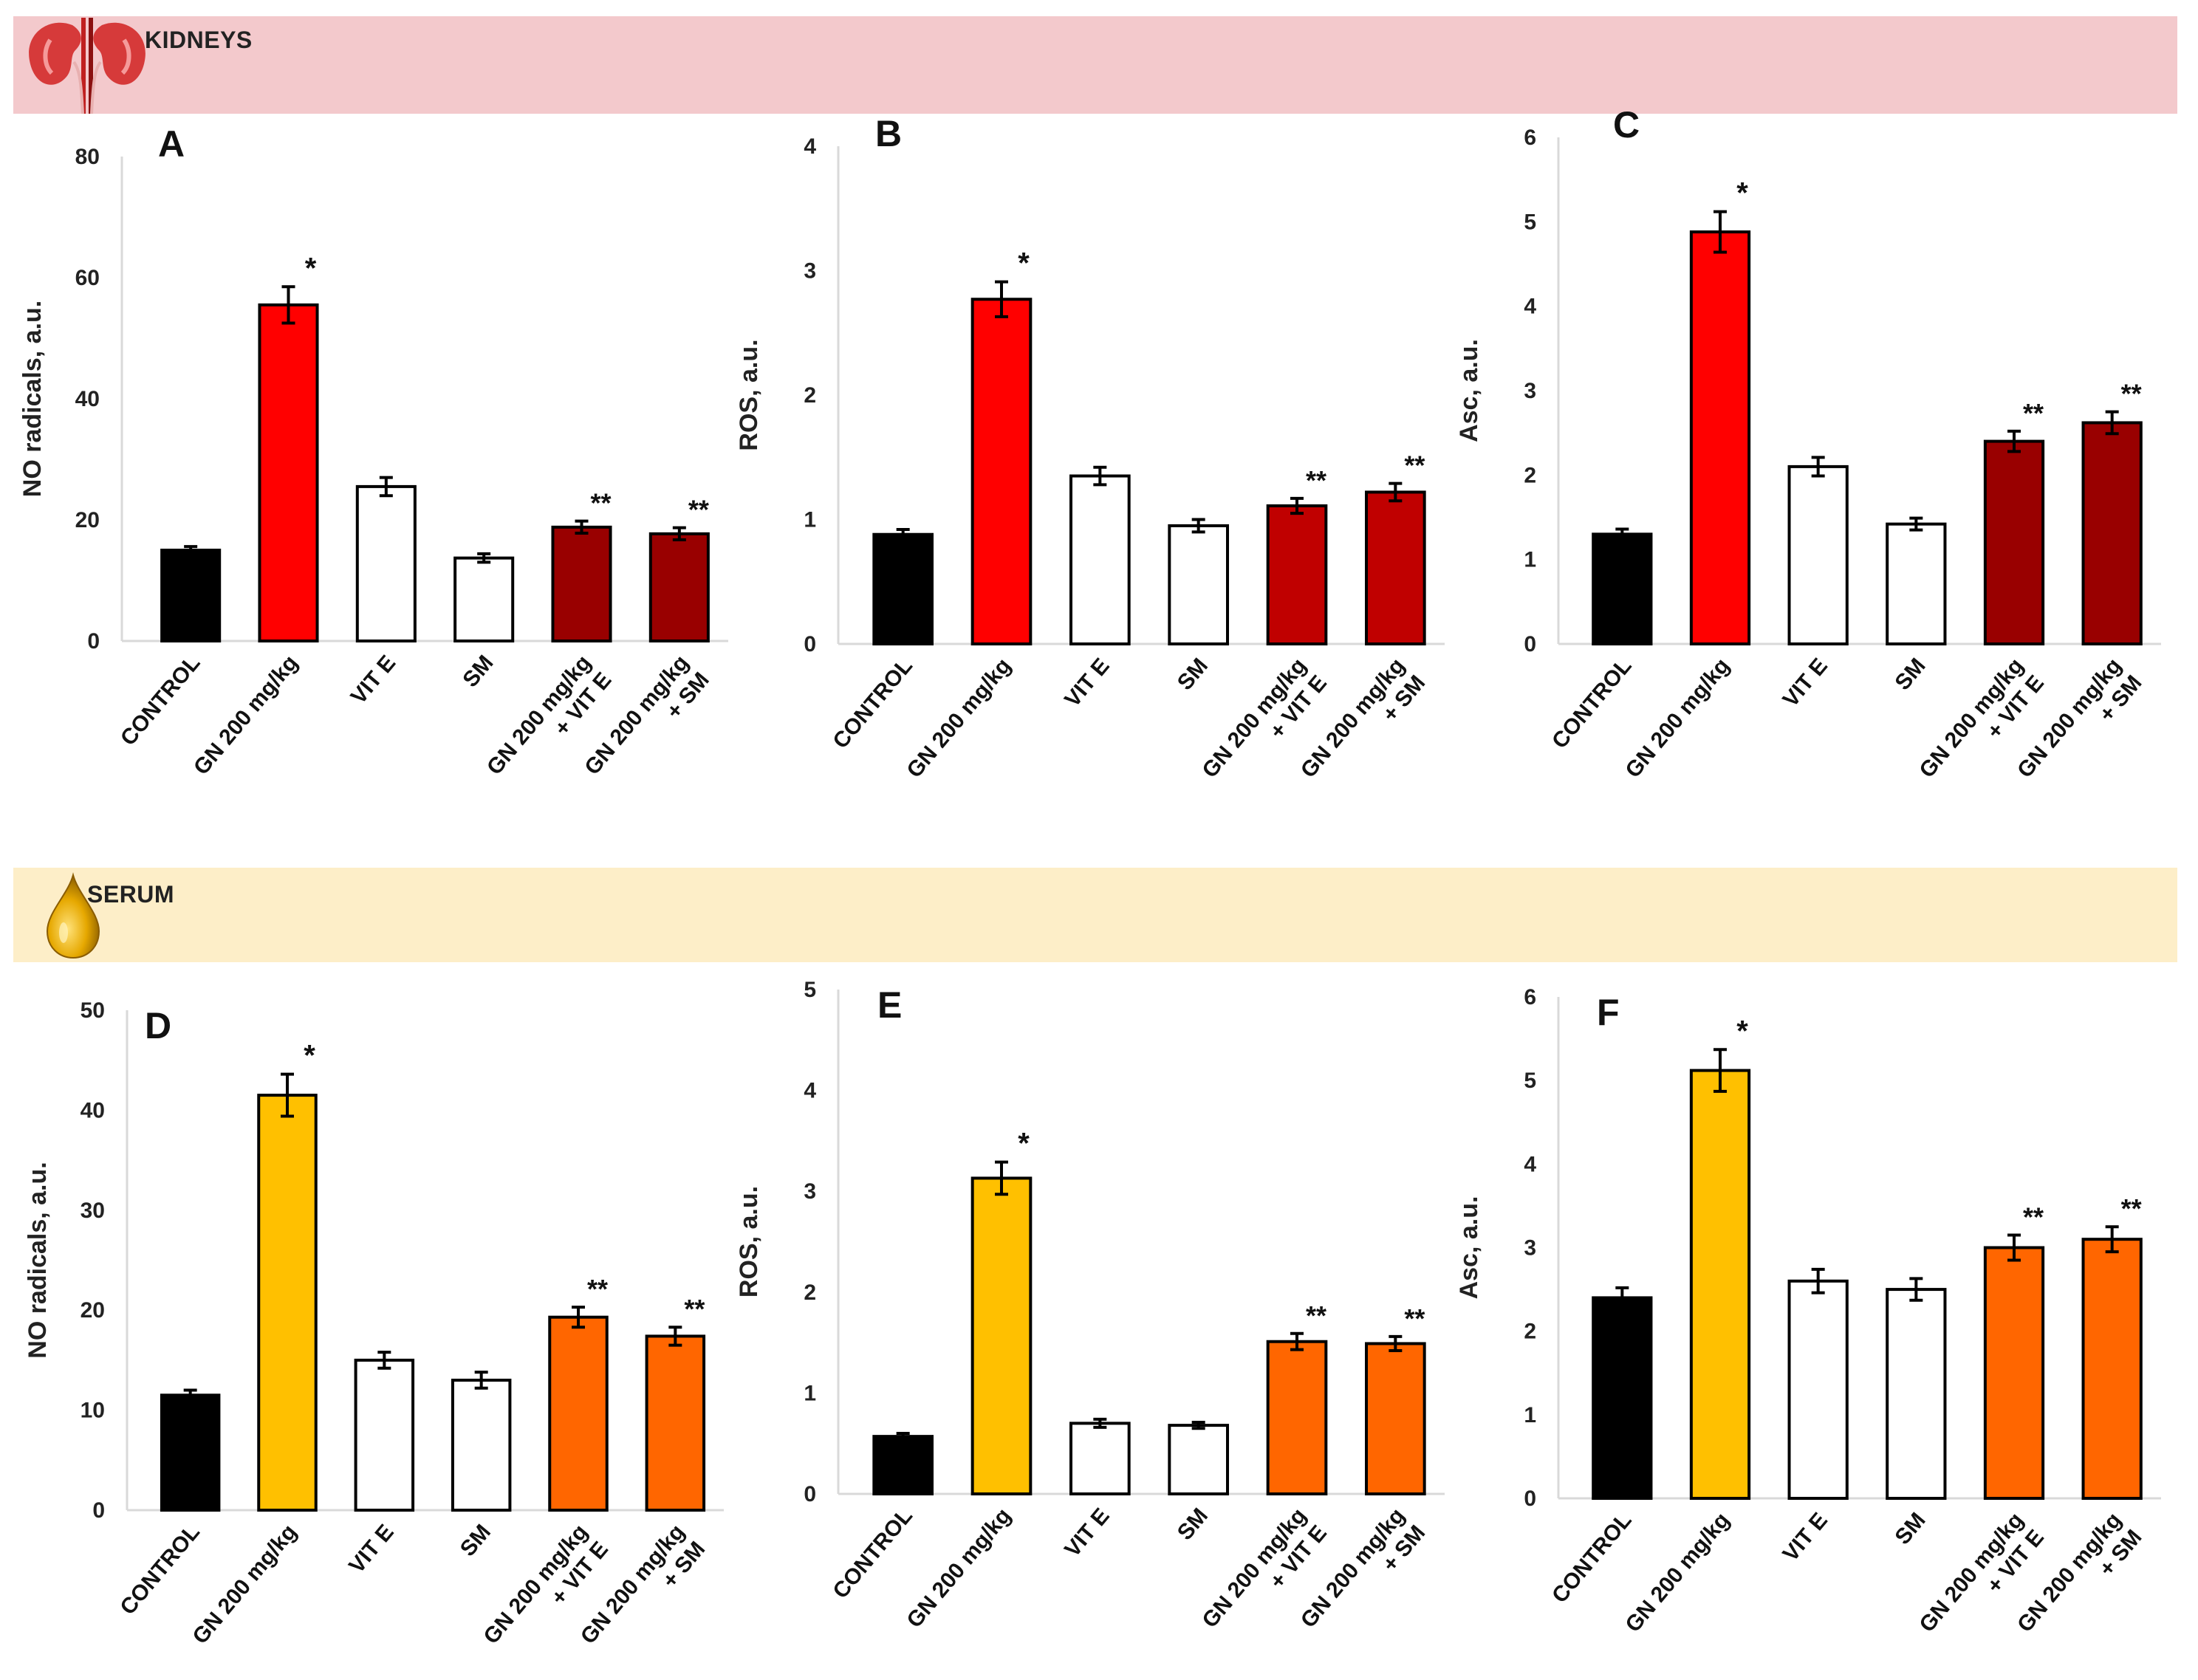  What do you see at coordinates (93, 1011) in the screenshot?
I see `y-tick-label: 50` at bounding box center [93, 1011].